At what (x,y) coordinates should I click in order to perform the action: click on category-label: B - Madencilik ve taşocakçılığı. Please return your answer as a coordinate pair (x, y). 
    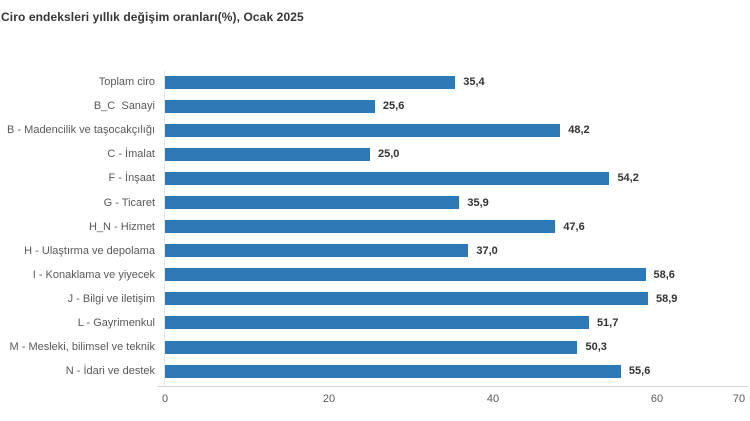
    Looking at the image, I should click on (81, 130).